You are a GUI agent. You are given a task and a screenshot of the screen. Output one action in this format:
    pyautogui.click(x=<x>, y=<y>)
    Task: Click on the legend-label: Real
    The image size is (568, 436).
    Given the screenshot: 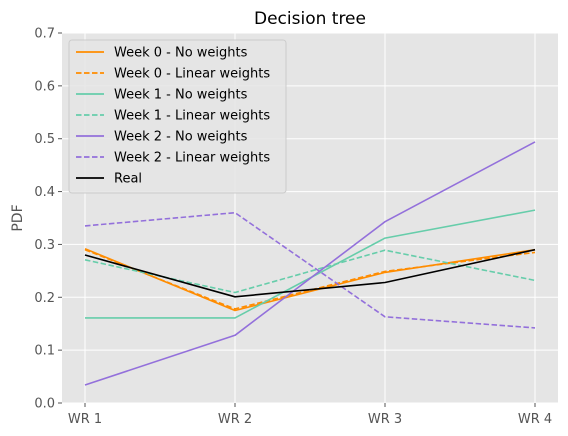 What is the action you would take?
    pyautogui.click(x=128, y=179)
    